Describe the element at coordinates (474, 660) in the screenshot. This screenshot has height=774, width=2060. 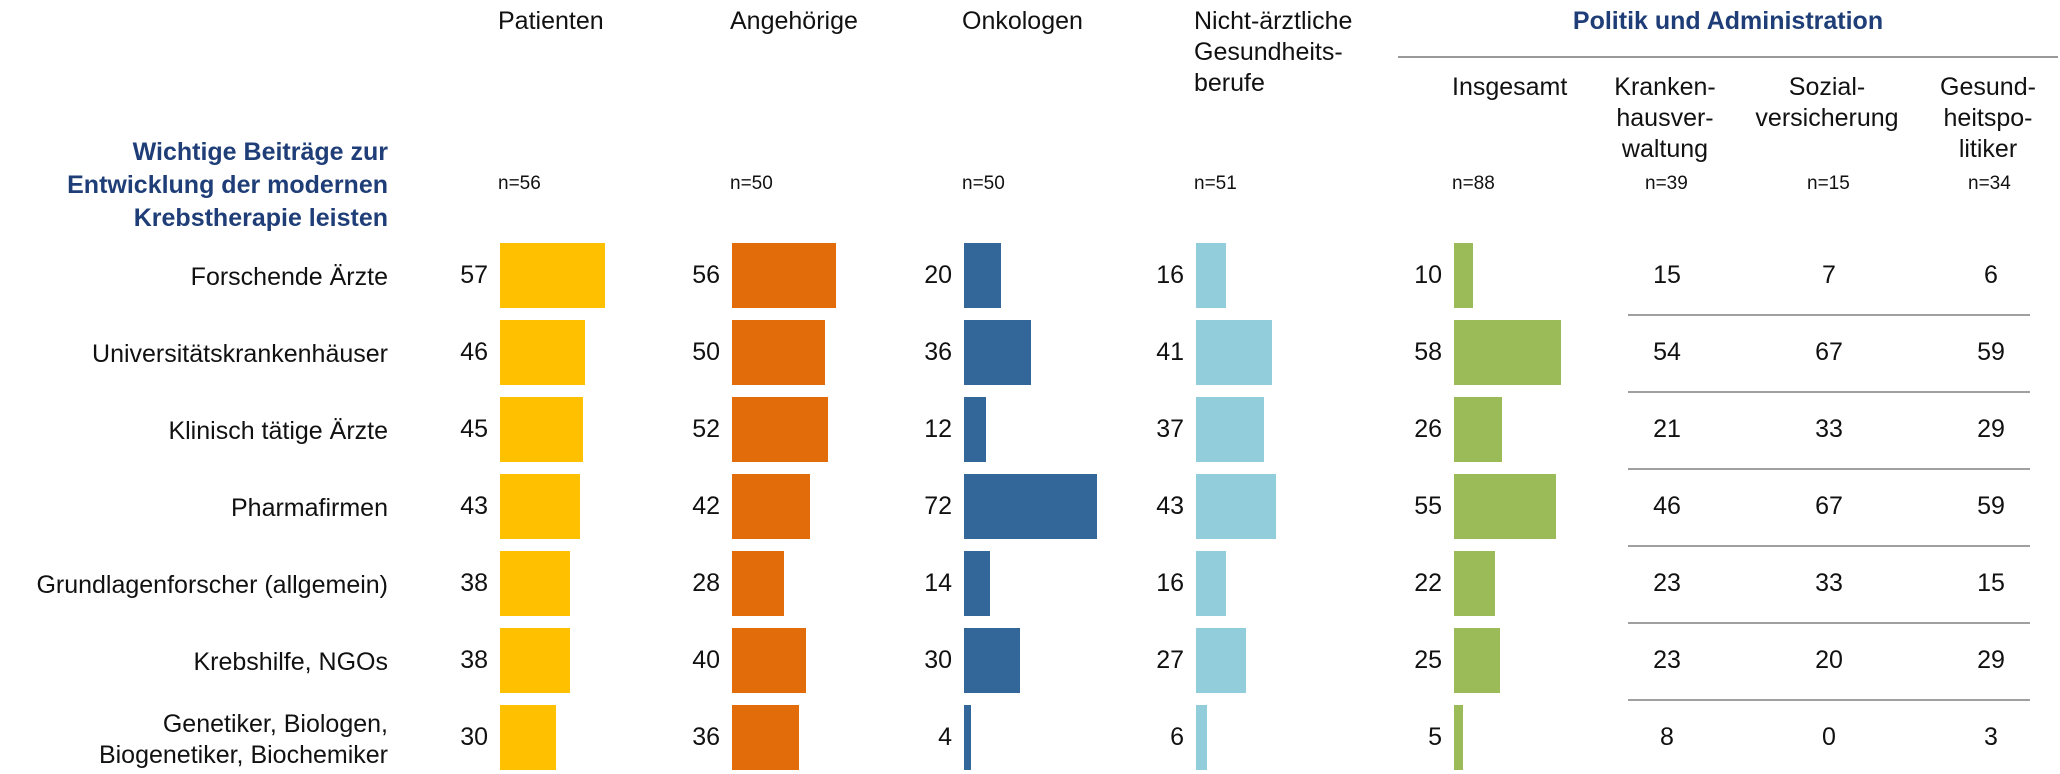
I see `value-label-patienten-5: 38` at that location.